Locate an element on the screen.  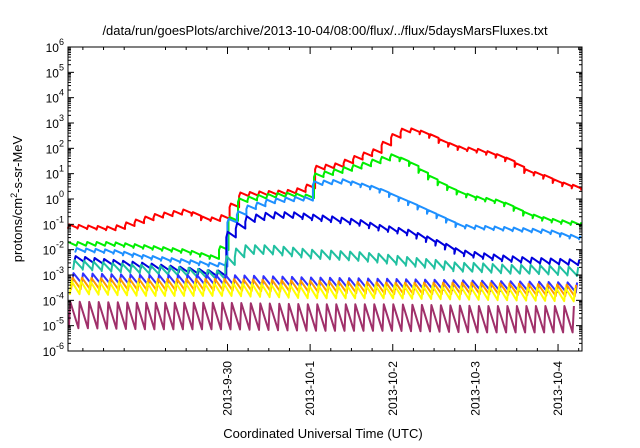
y-tick-label: 10⁻⁴ is located at coordinates (53, 299).